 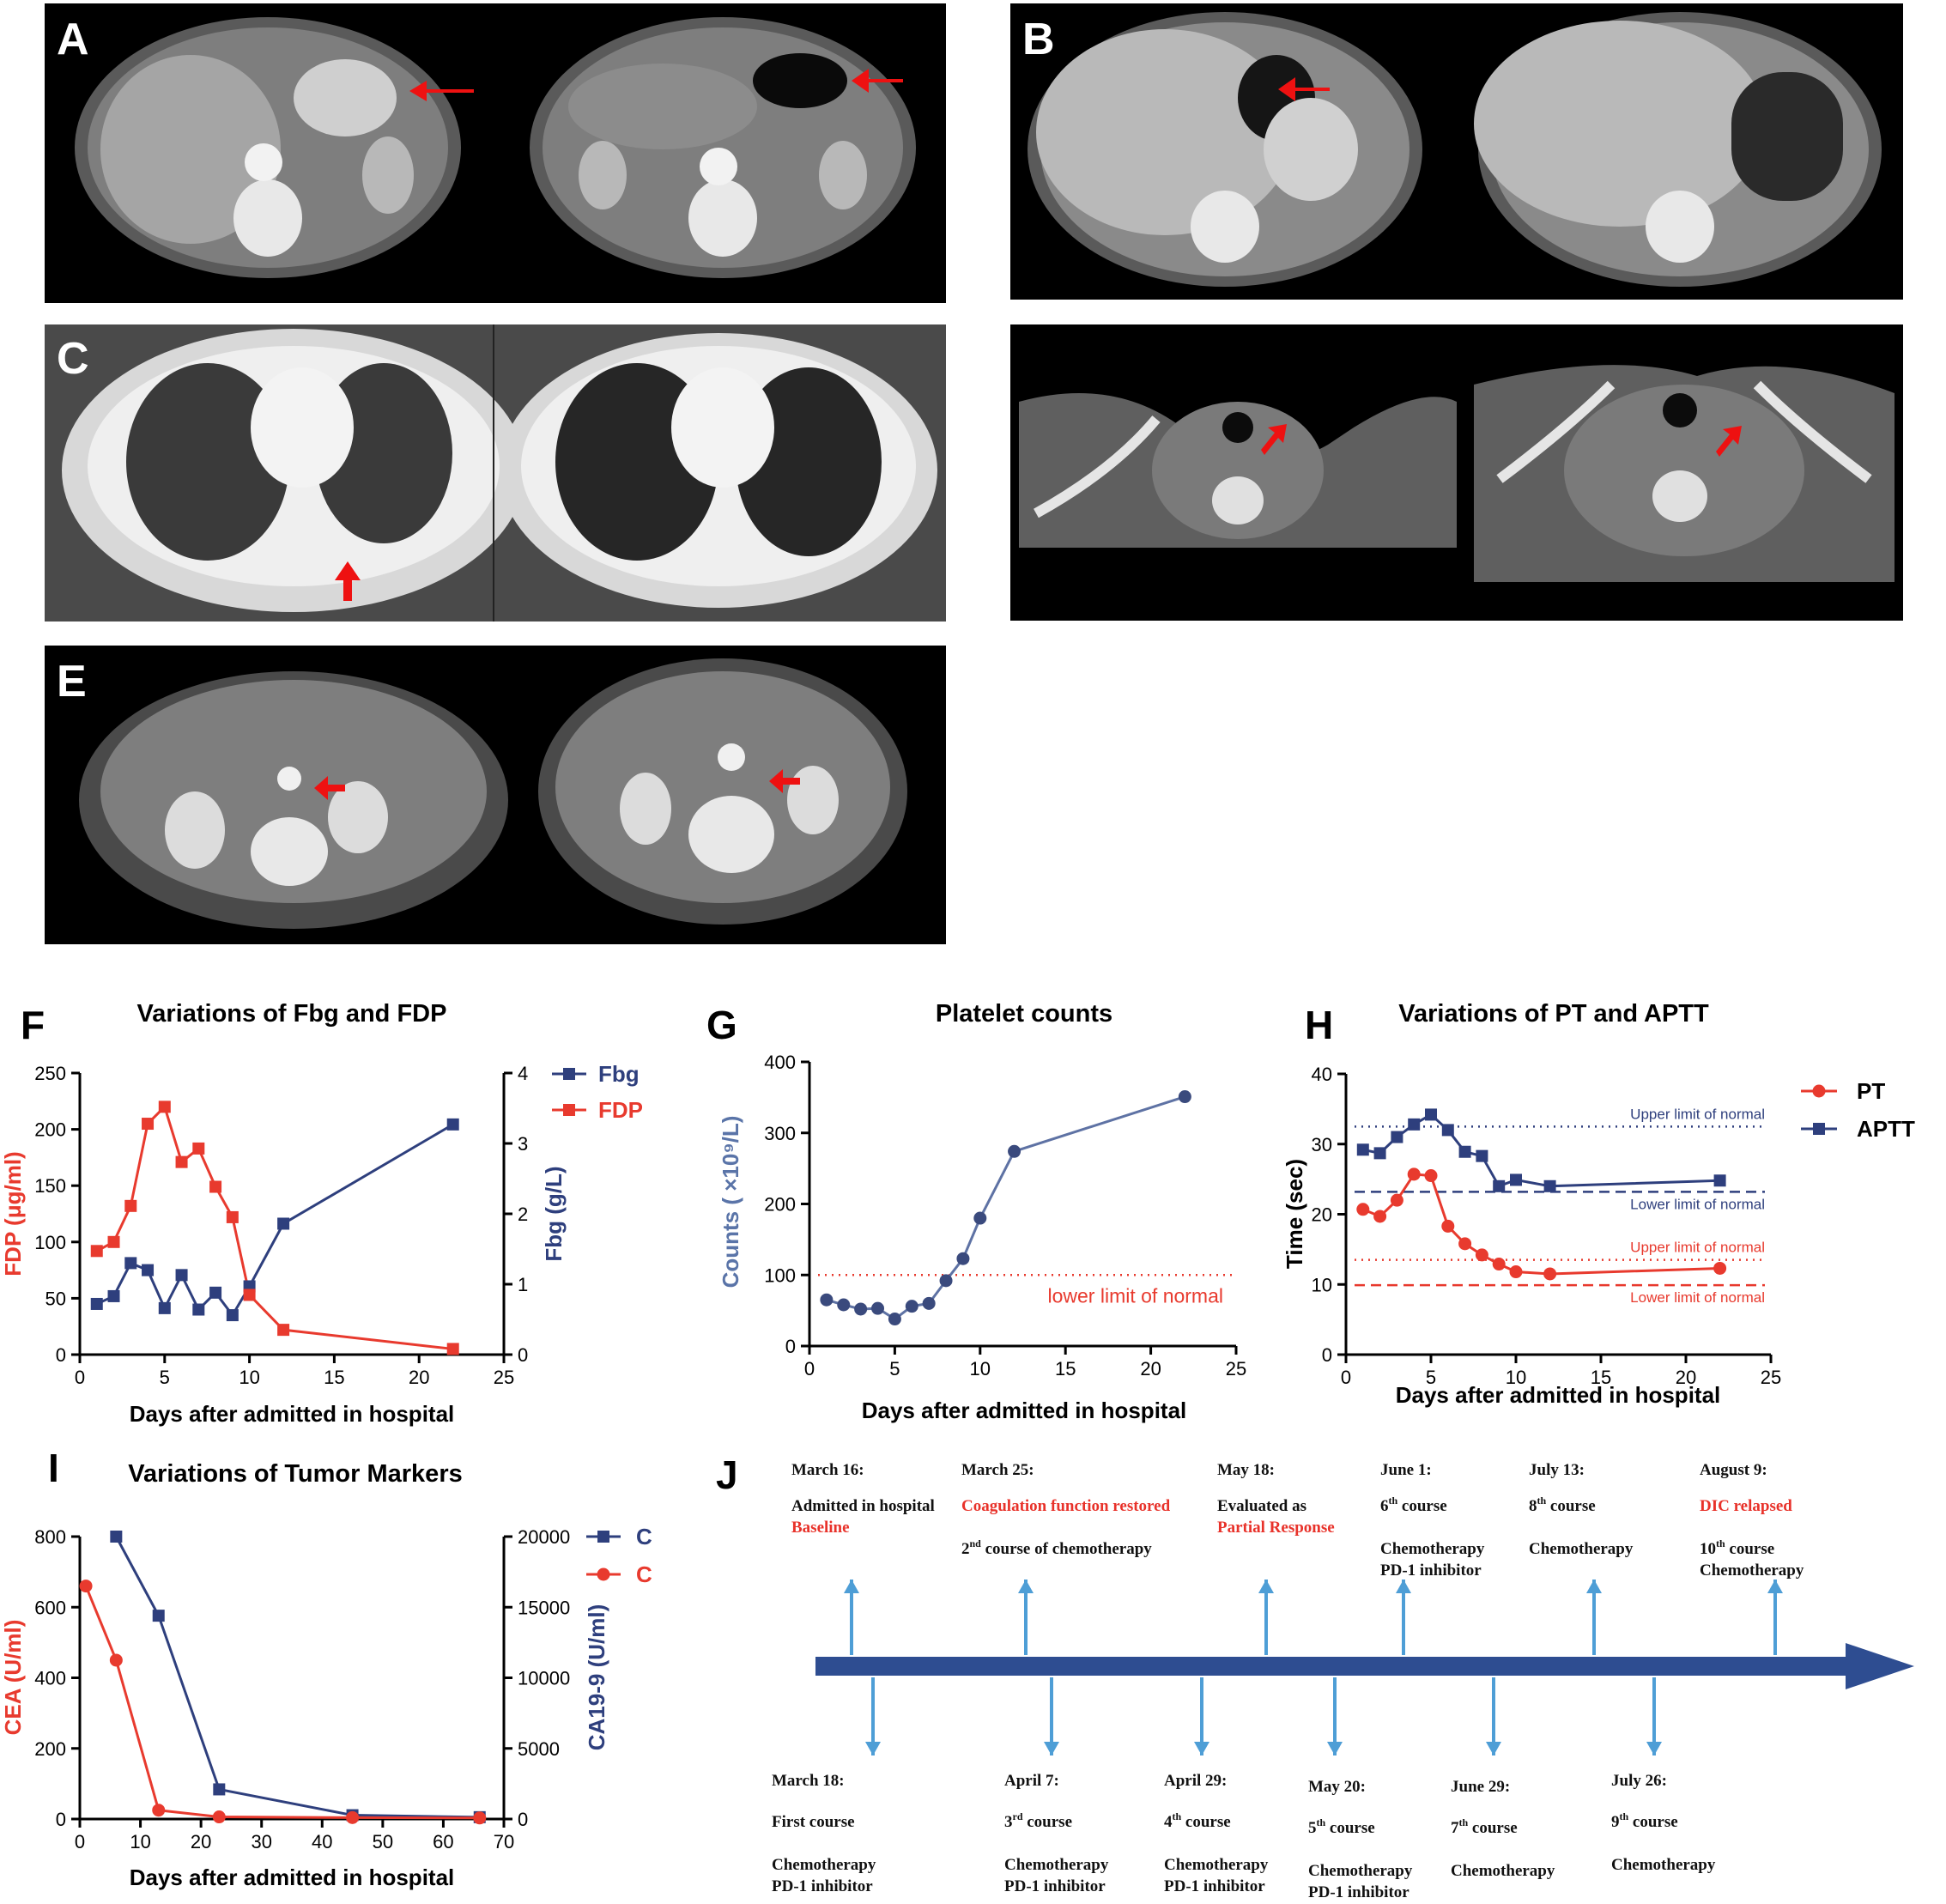 What do you see at coordinates (1485, 1827) in the screenshot?
I see `bottom-event-text: 7th course` at bounding box center [1485, 1827].